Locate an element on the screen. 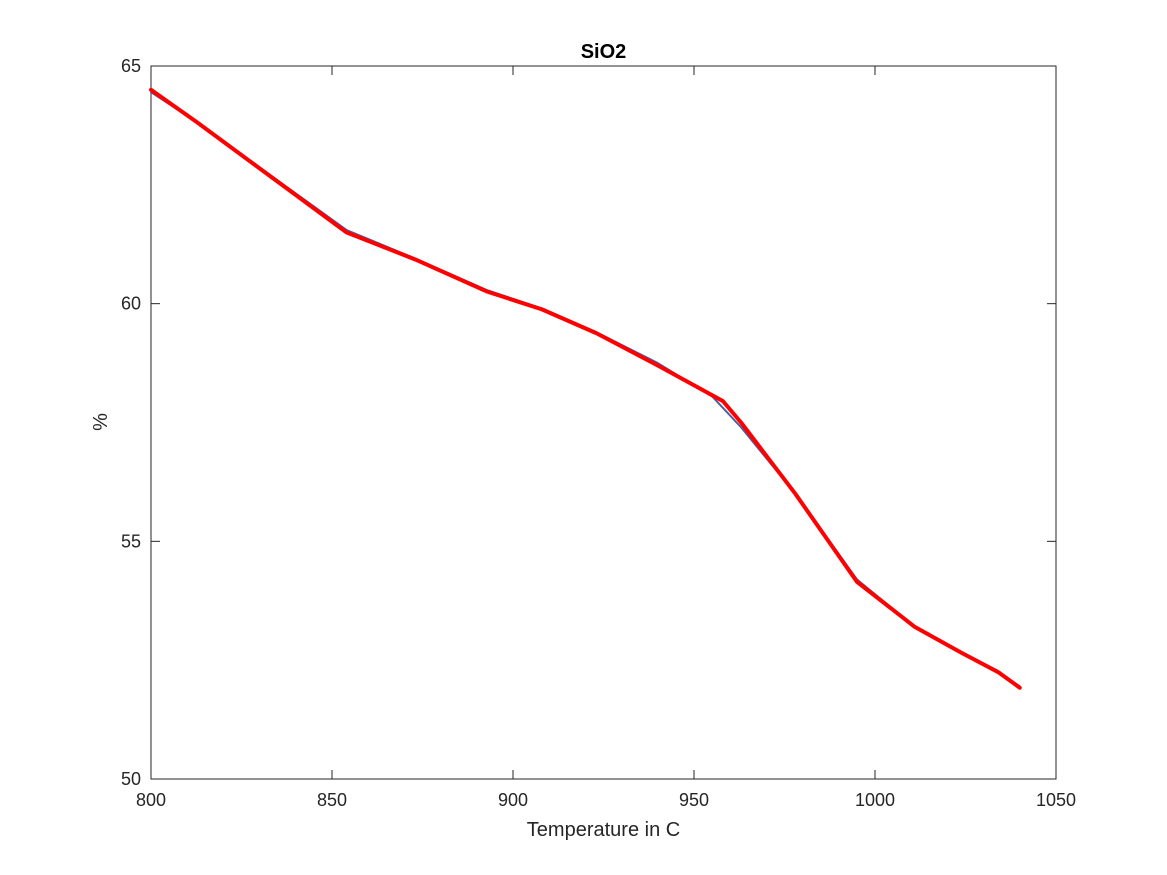 The image size is (1167, 875). x-tick-label: 900 is located at coordinates (513, 800).